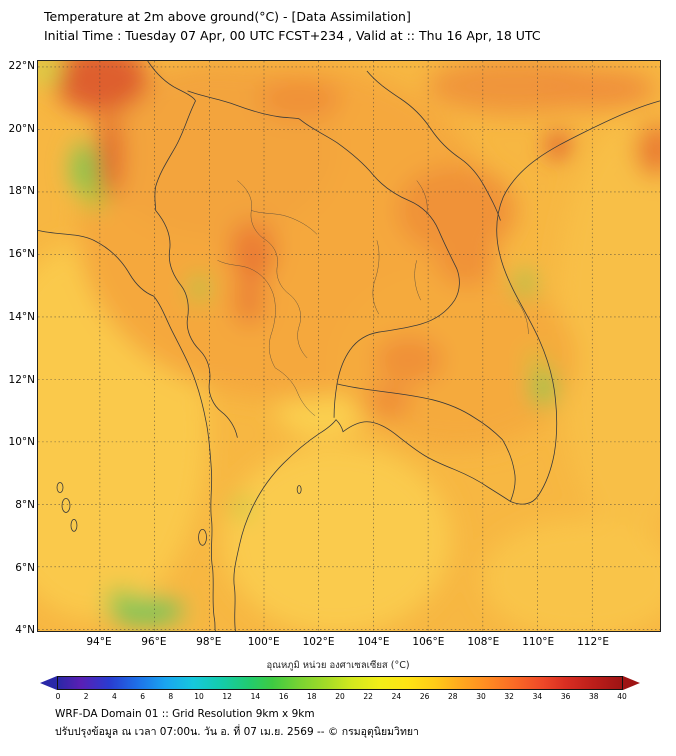  Describe the element at coordinates (538, 642) in the screenshot. I see `lon-tick-label: 110°E` at that location.